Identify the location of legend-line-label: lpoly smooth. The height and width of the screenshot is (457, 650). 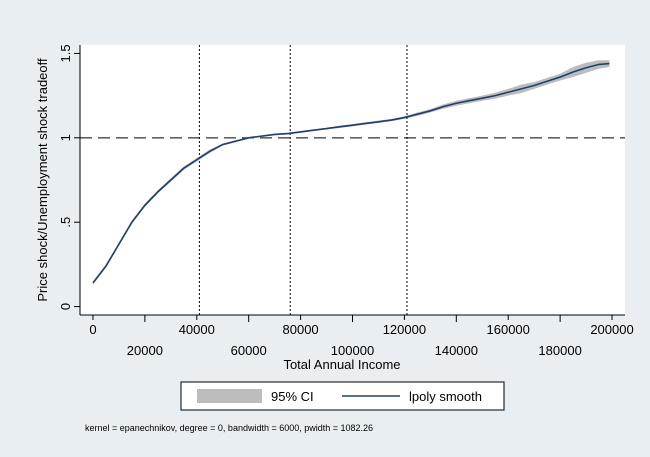
(445, 396).